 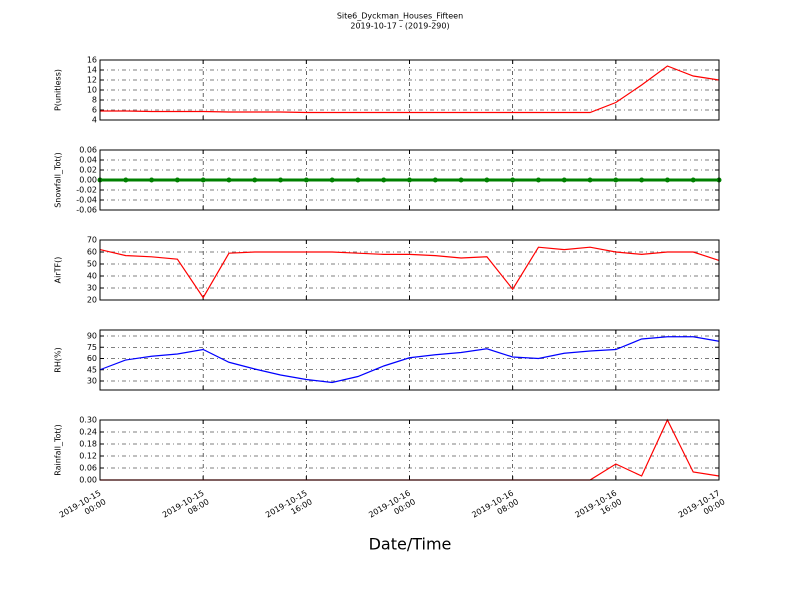 I want to click on y-tick-label: 45, so click(x=92, y=369).